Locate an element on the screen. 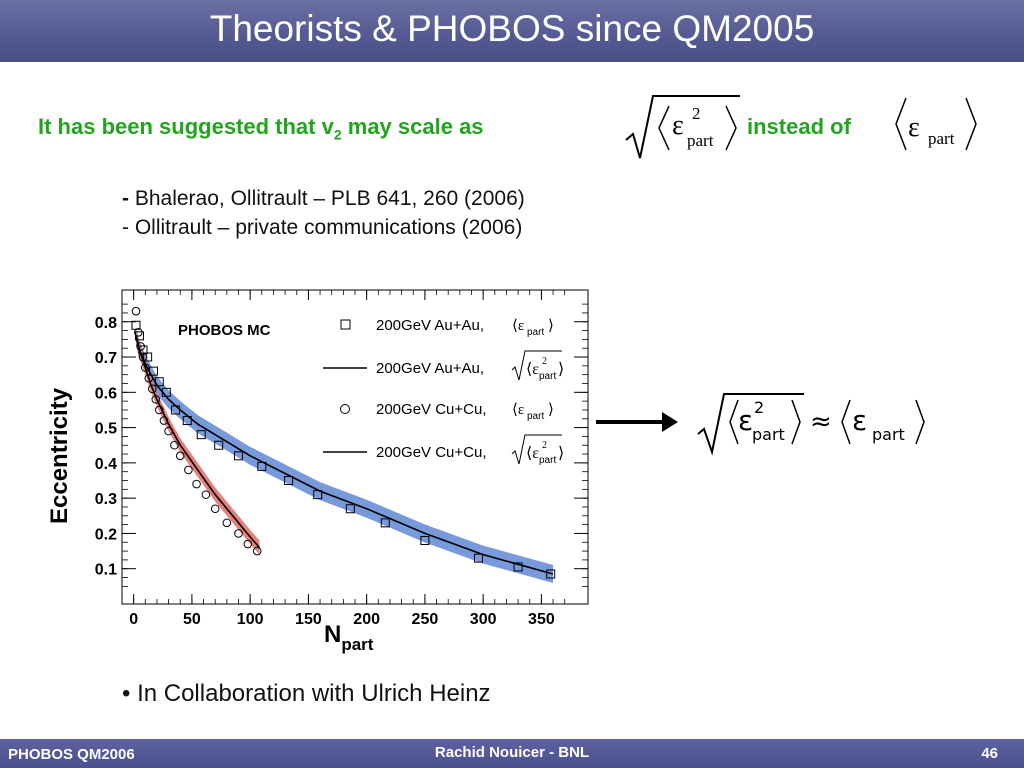 The height and width of the screenshot is (768, 1024). legend-marker-circle is located at coordinates (345, 409).